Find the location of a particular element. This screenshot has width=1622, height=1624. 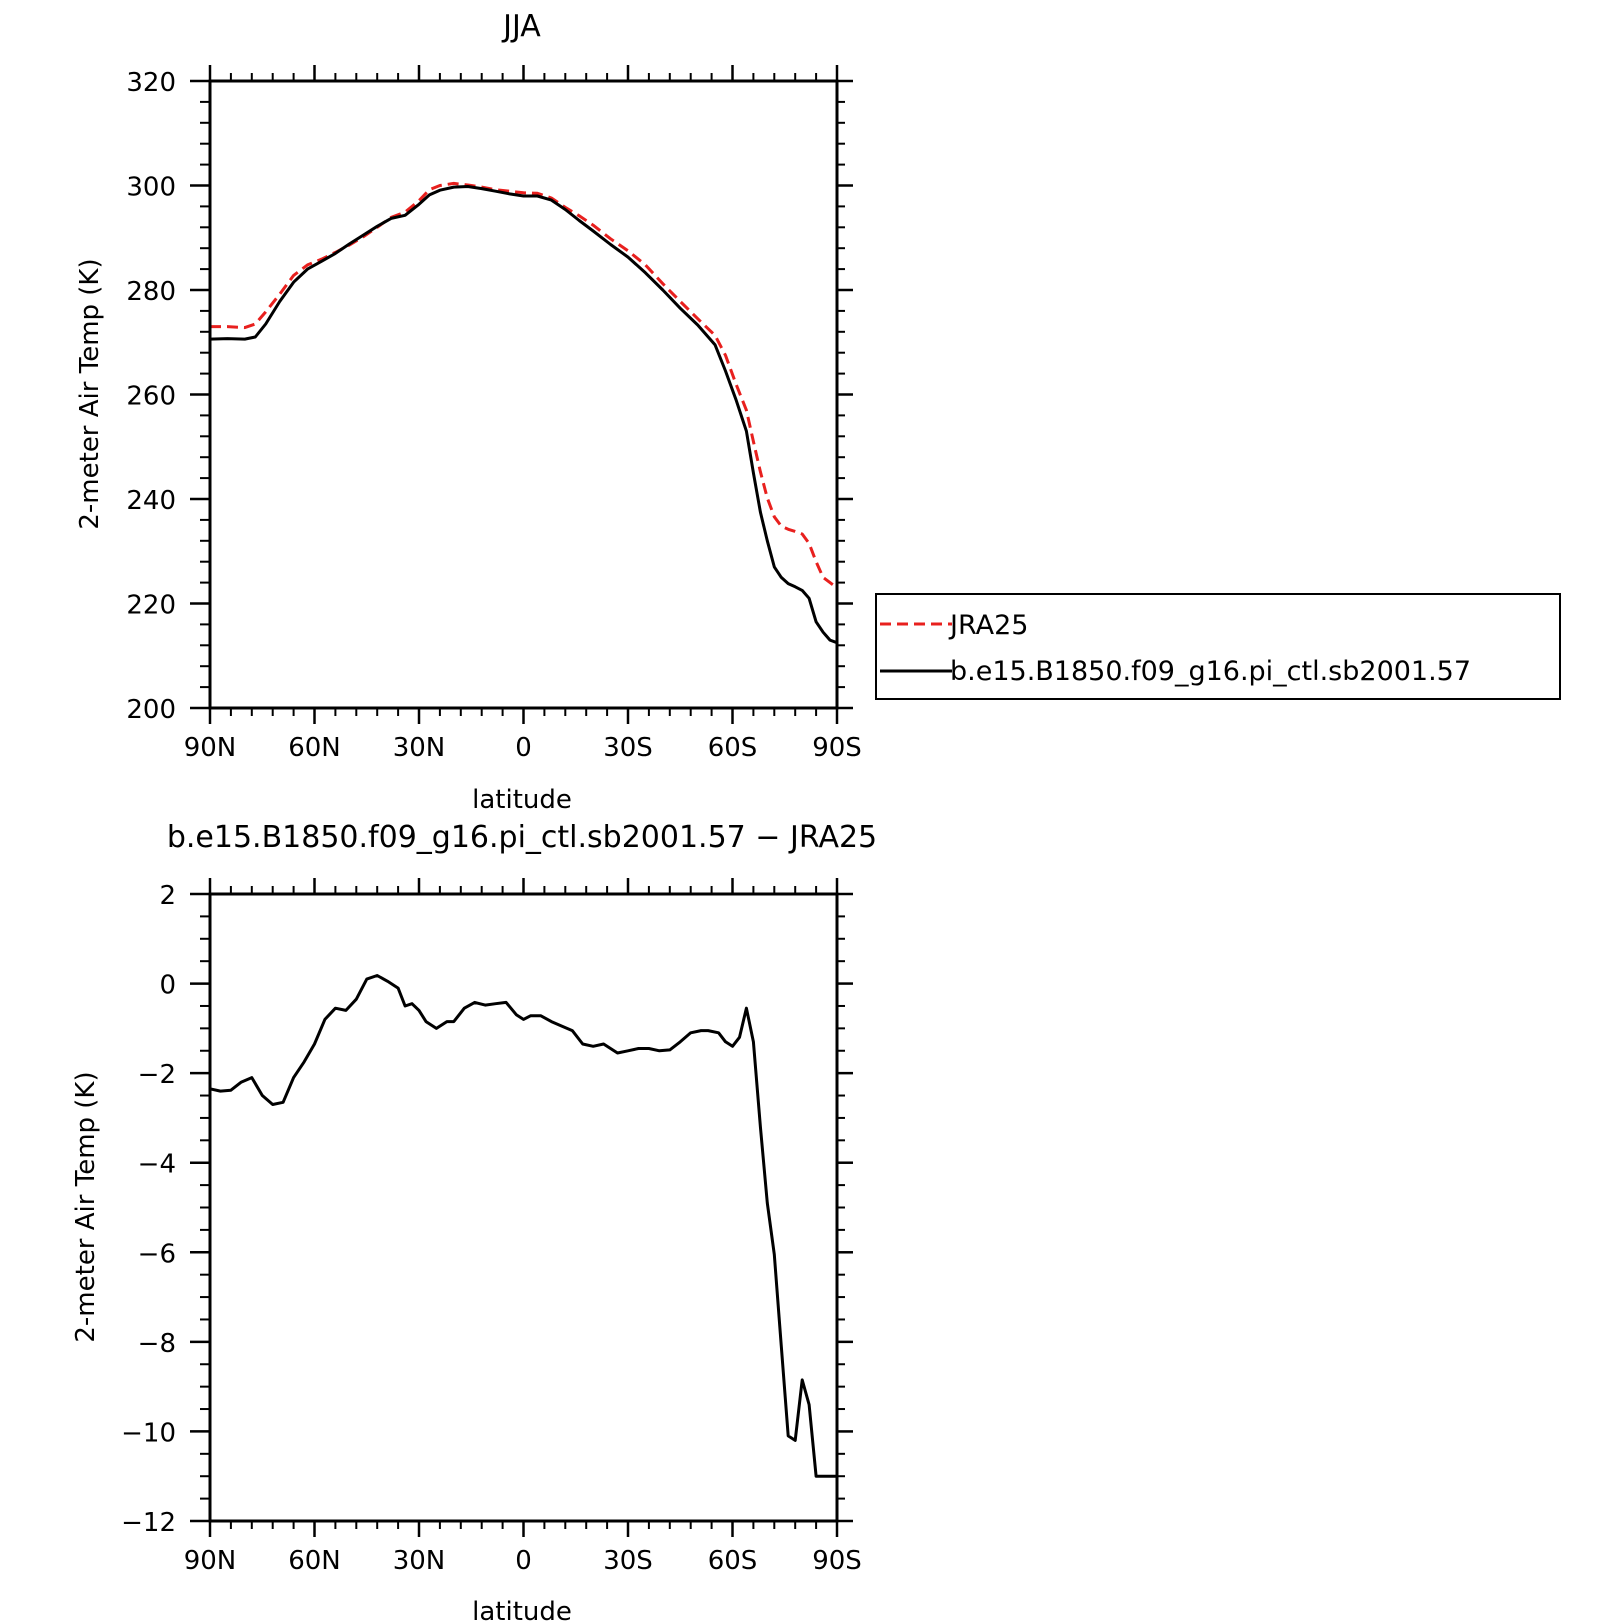

top-x-tick-label: 30S is located at coordinates (628, 748).